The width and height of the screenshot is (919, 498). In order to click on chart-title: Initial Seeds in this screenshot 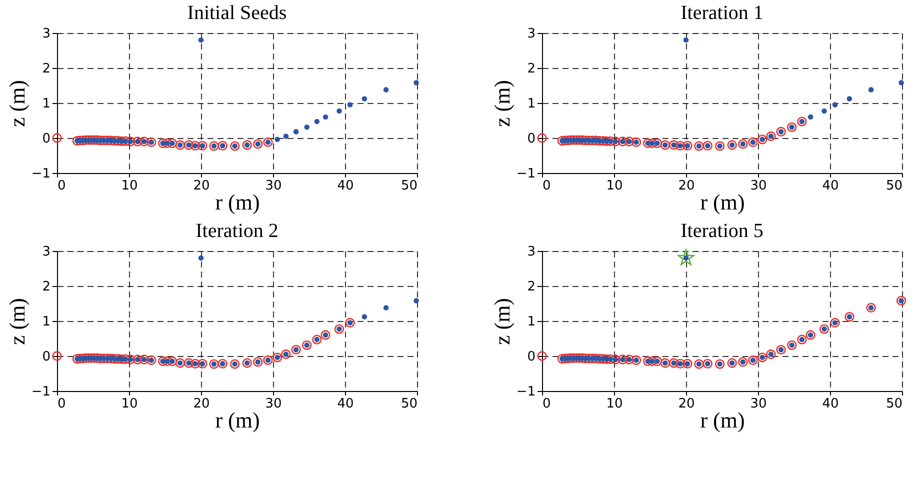, I will do `click(237, 13)`.